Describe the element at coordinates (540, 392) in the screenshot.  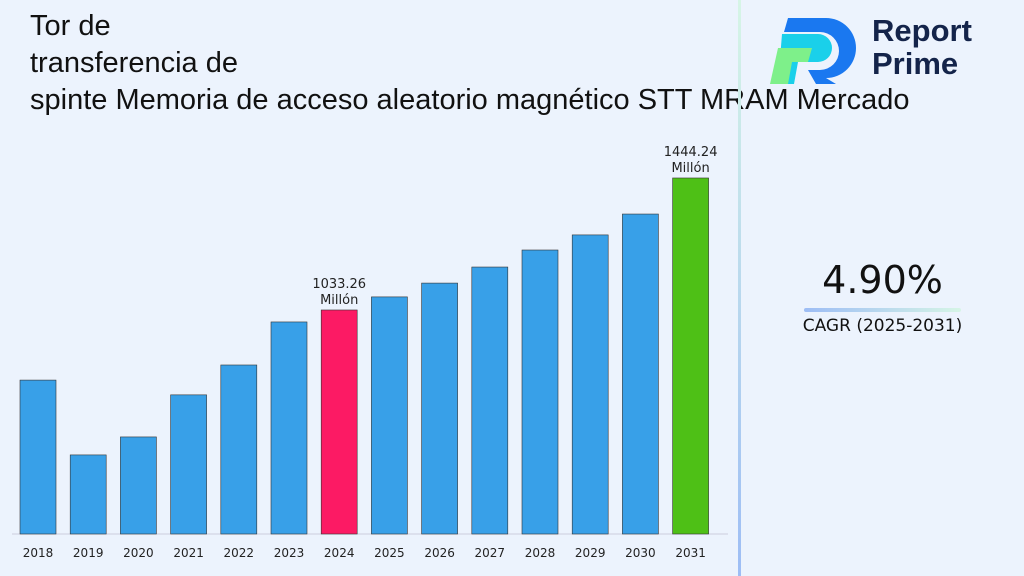
I see `bar-2028` at that location.